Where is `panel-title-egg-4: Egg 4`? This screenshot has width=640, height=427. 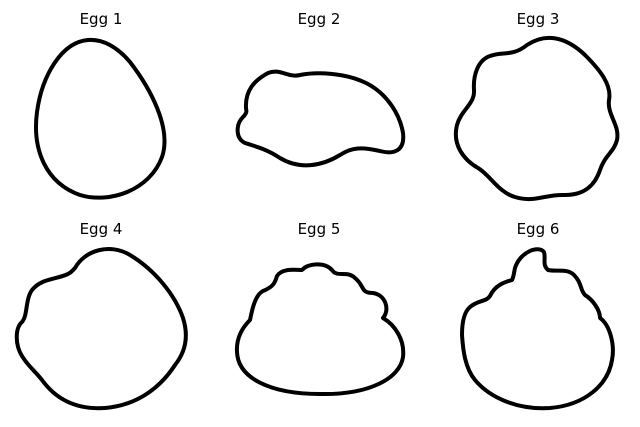 panel-title-egg-4: Egg 4 is located at coordinates (101, 229).